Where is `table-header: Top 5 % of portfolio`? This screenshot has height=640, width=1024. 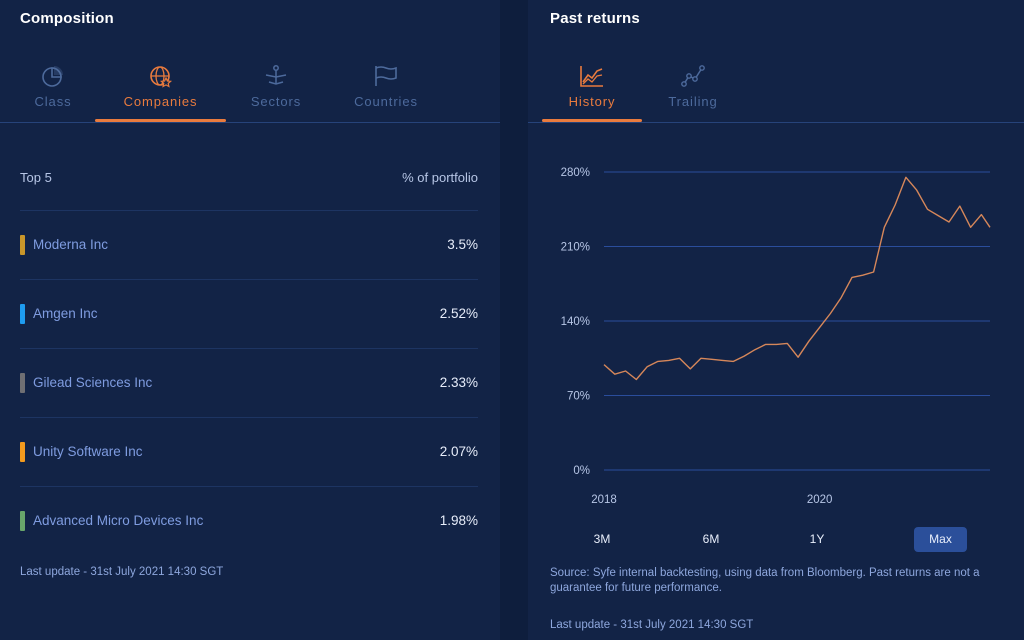 table-header: Top 5 % of portfolio is located at coordinates (249, 177).